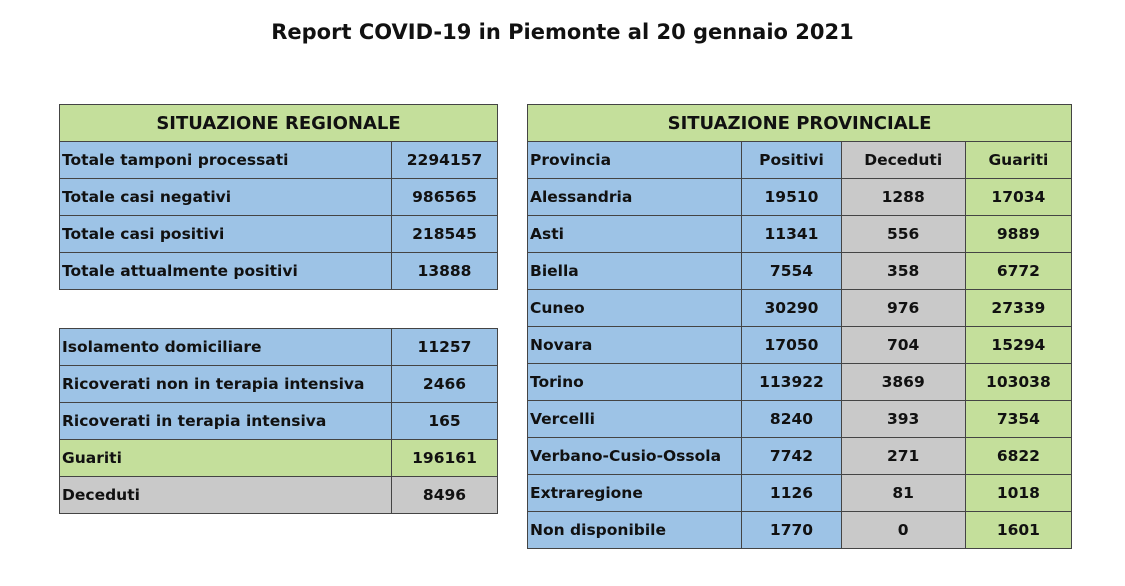  What do you see at coordinates (634, 160) in the screenshot?
I see `column-header-provincia: Provincia` at bounding box center [634, 160].